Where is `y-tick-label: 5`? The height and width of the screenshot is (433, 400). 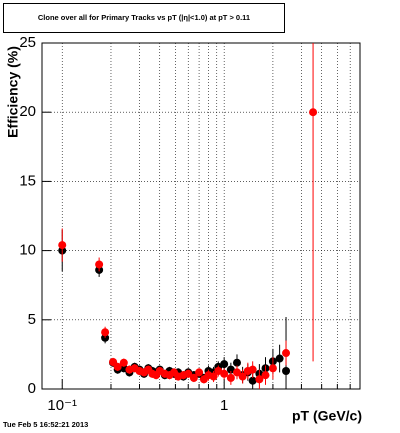
y-tick-label: 5 is located at coordinates (32, 319).